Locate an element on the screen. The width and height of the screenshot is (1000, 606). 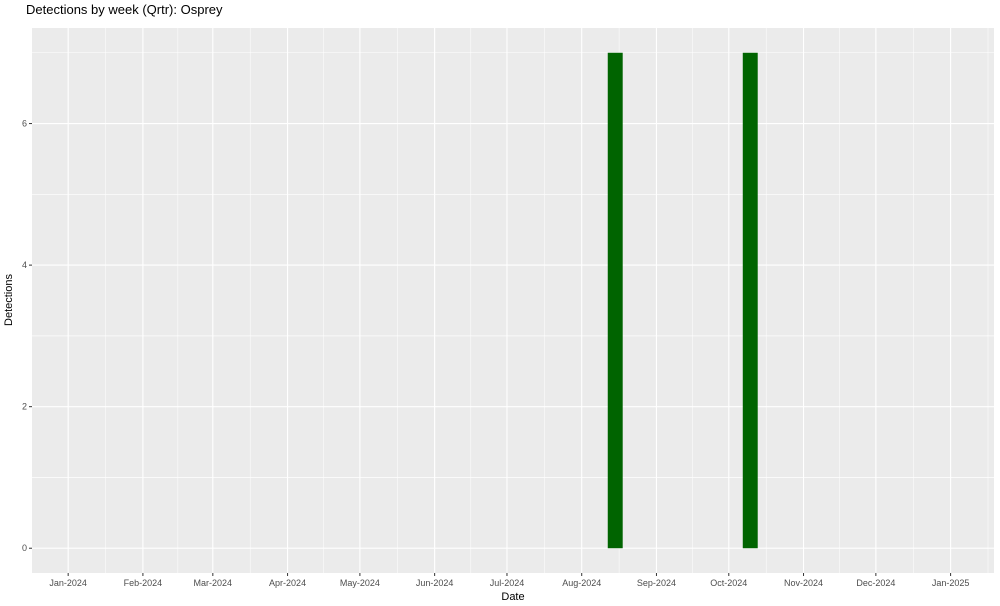
x-axis-label: Date is located at coordinates (512, 597).